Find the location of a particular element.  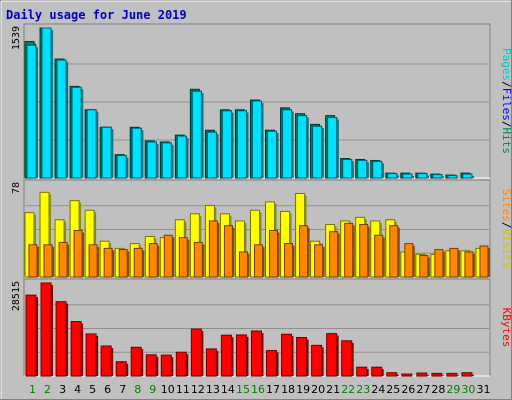

x-tick-label: 24 is located at coordinates (378, 389).